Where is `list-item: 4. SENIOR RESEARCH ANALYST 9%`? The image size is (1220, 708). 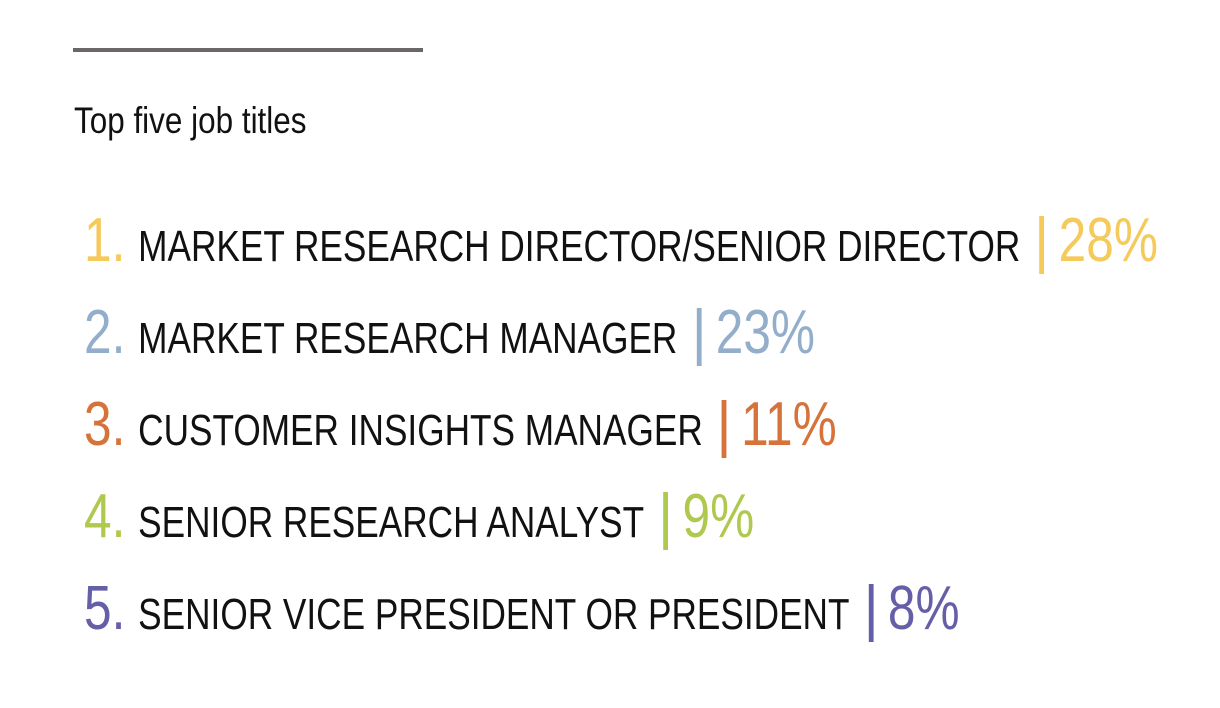
list-item: 4. SENIOR RESEARCH ANALYST 9% is located at coordinates (419, 516).